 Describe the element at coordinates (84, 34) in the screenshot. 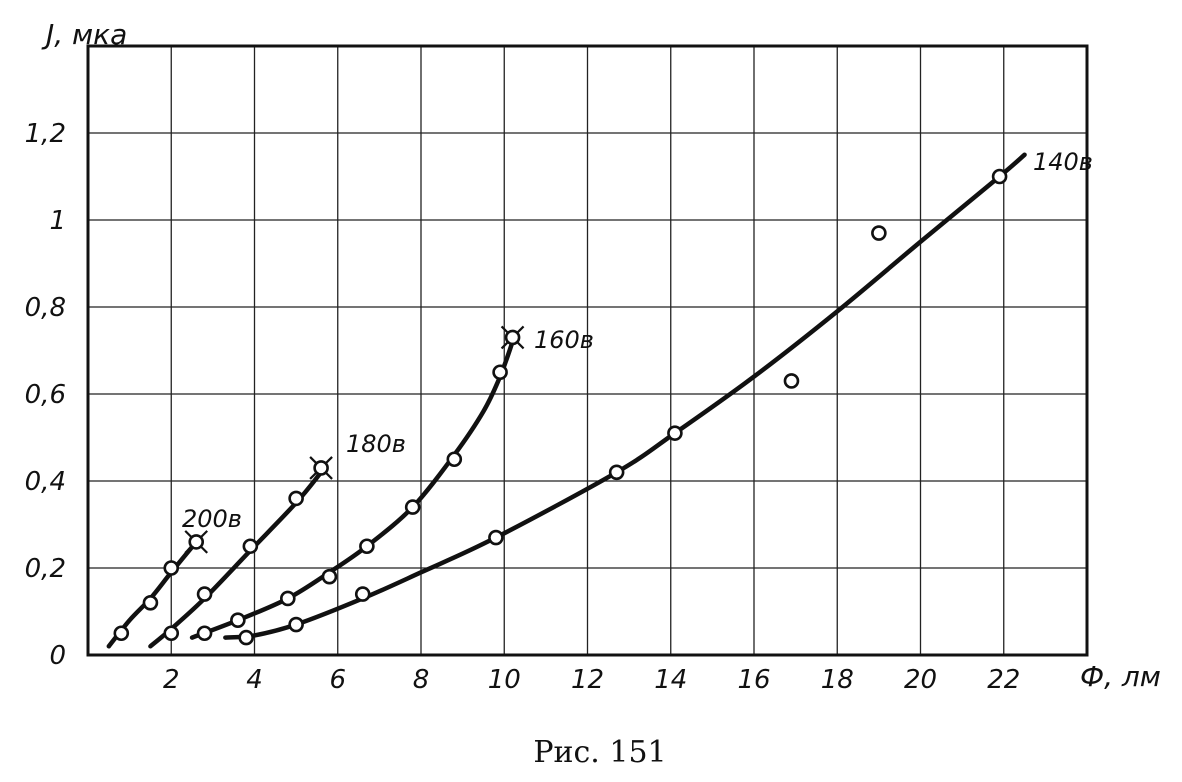

I see `y-axis-label: J, мка` at that location.